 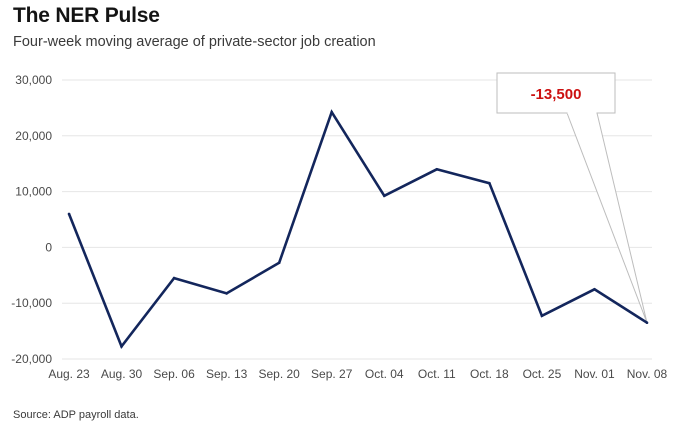 I want to click on x-tick-label: Sep. 13, so click(x=227, y=374).